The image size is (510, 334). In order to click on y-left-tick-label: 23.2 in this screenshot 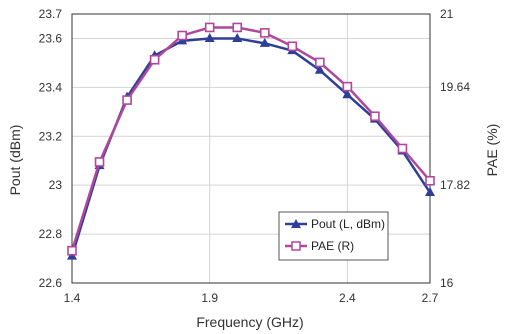, I will do `click(51, 136)`.